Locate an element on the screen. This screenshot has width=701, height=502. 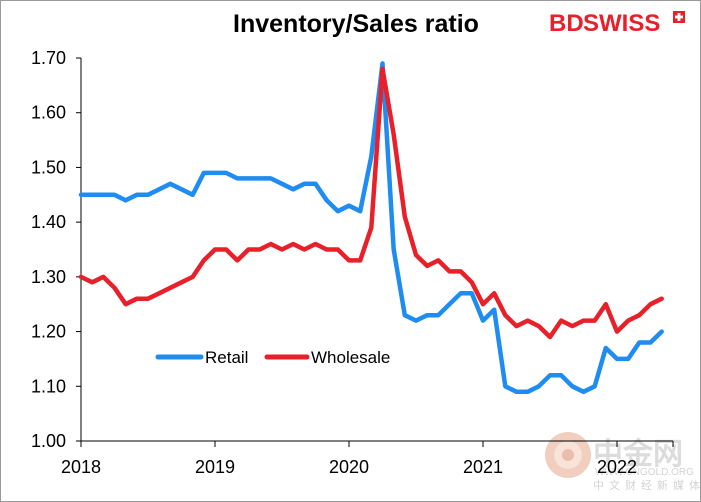
legend: Retail Wholesale is located at coordinates (272, 357).